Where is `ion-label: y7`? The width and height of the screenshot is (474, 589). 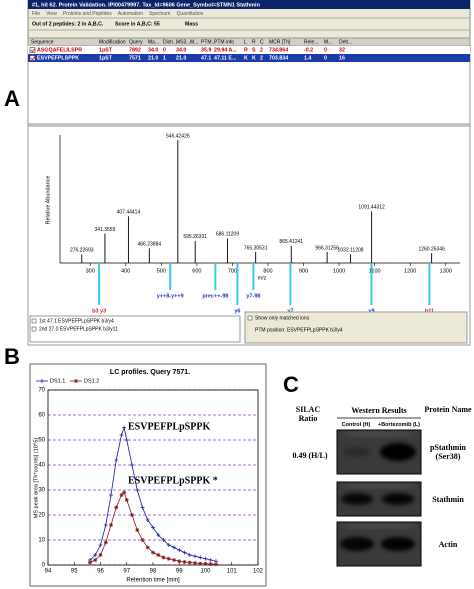
ion-label: y7 is located at coordinates (290, 311).